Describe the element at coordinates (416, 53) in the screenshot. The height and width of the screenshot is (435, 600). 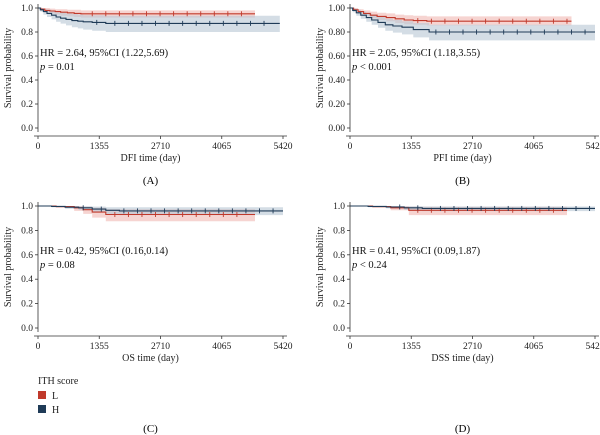
I see `hazard-ratio-text: HR = 2.05, 95%CI (1.18,3.55)` at that location.